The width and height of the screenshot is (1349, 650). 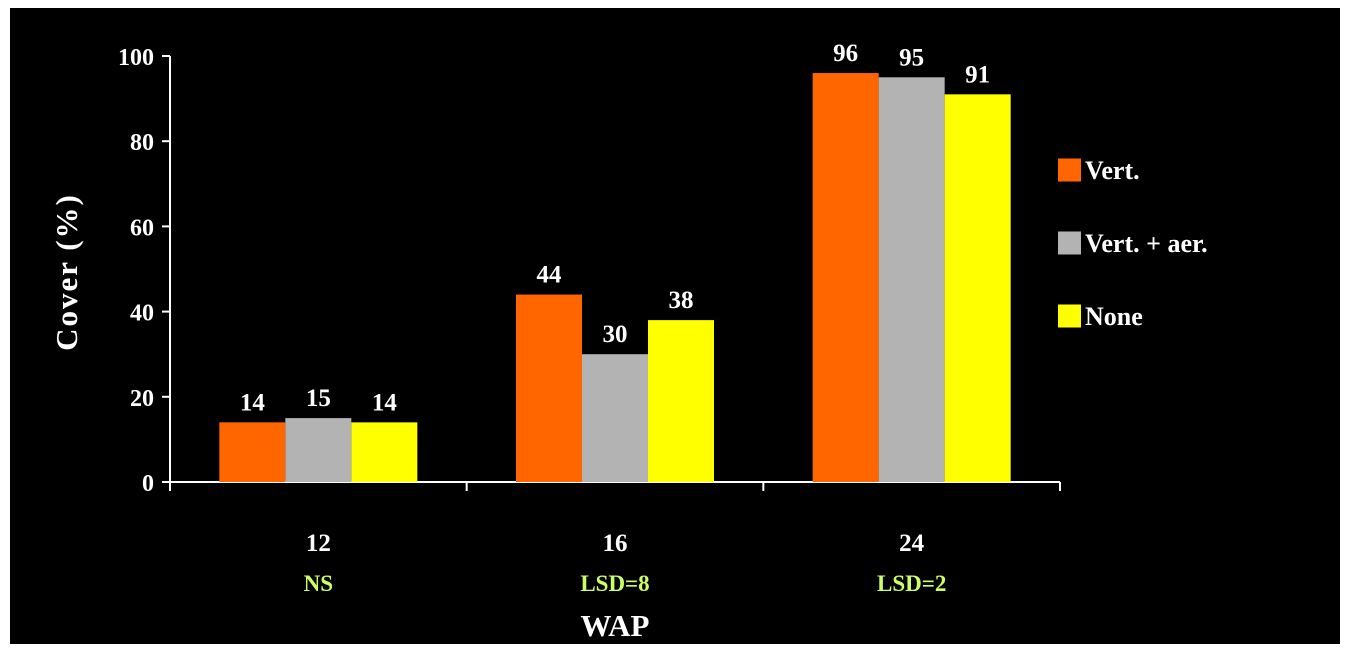 What do you see at coordinates (614, 583) in the screenshot?
I see `significance-note: LSD=8` at bounding box center [614, 583].